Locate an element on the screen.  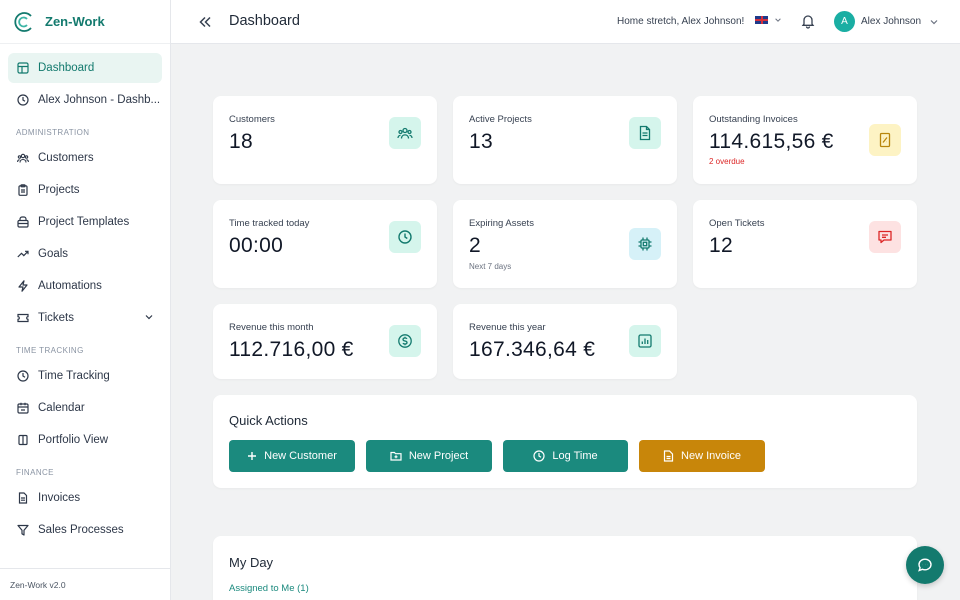
my-day-card: My Day Assigned to Me (1) is located at coordinates (565, 568).